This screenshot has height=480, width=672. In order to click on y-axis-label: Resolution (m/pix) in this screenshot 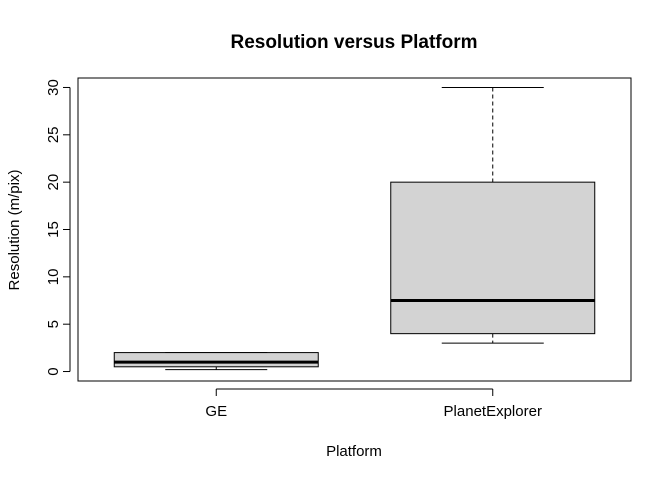, I will do `click(14, 230)`.